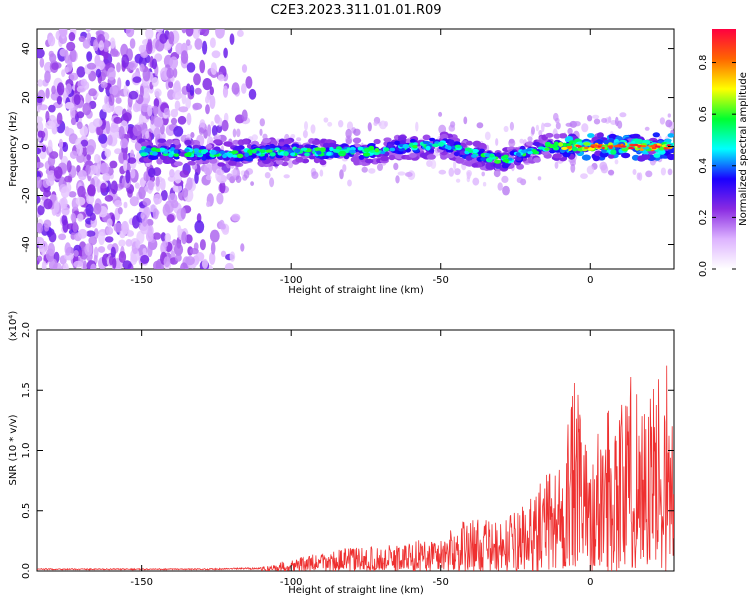  I want to click on y-tick-label: 20, so click(26, 97).